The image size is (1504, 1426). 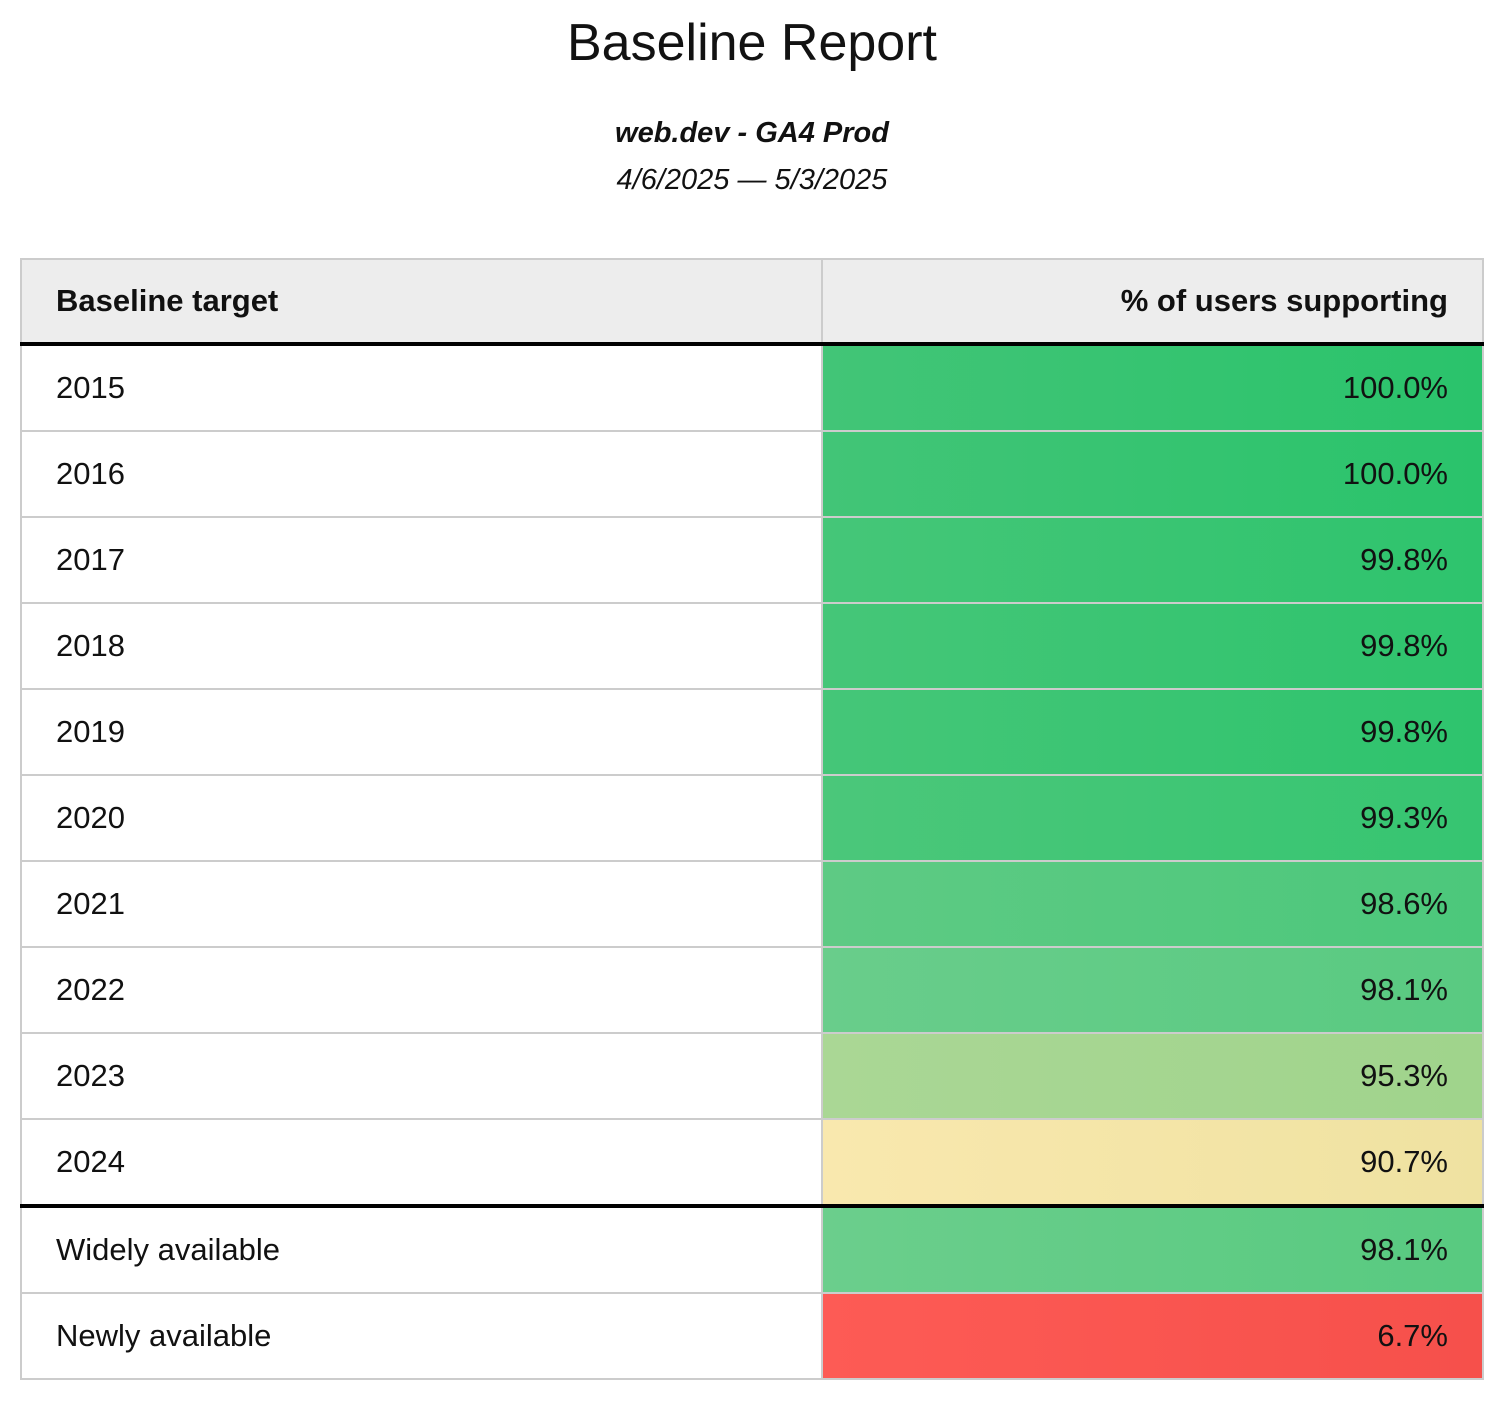 I want to click on percent-supporting-cell: 6.7%, so click(x=1152, y=1335).